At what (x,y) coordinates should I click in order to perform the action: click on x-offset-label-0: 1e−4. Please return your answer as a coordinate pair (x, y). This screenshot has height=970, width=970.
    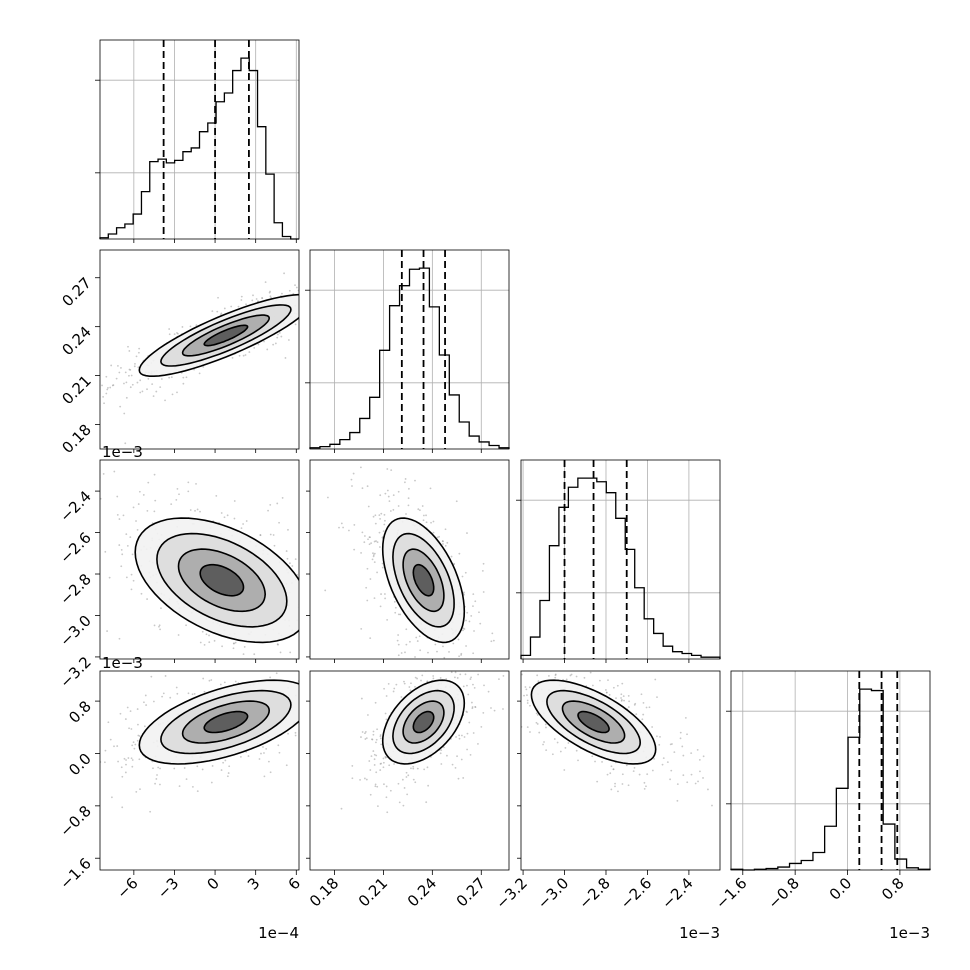
    Looking at the image, I should click on (278, 933).